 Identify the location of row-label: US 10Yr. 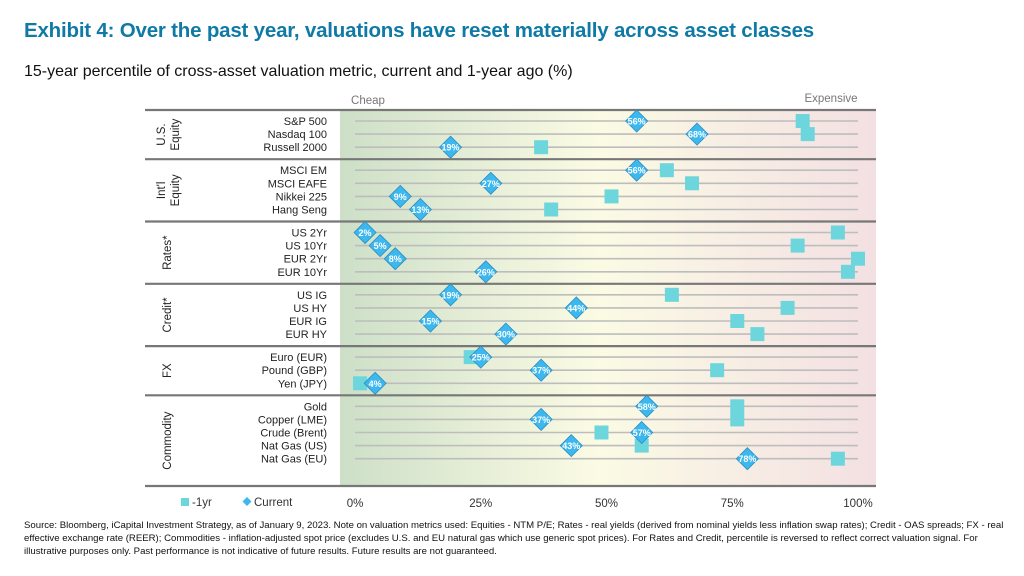
(306, 247).